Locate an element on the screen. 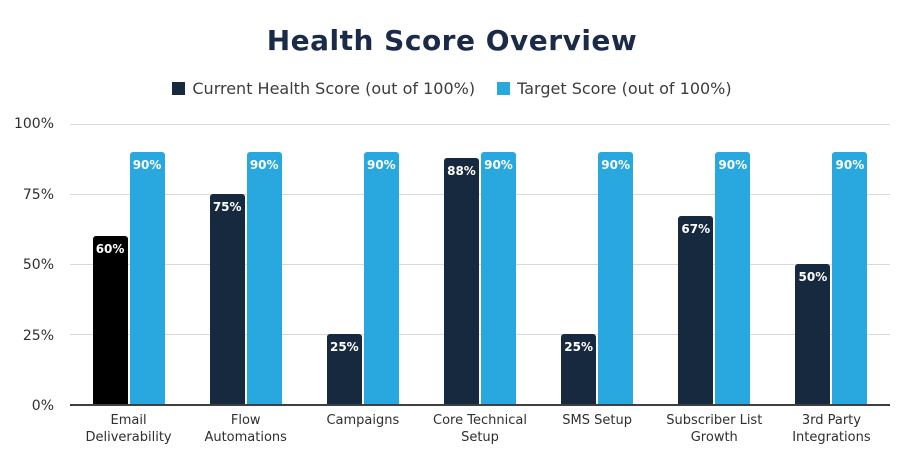  bar-pair: 67% 90% is located at coordinates (714, 264).